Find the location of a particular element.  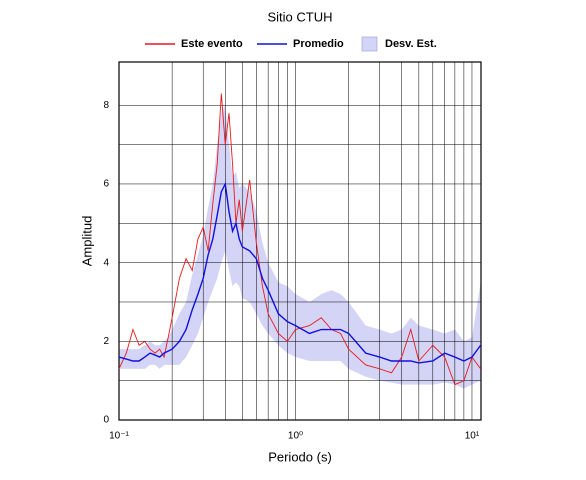

x-tick-label: 10⁰ is located at coordinates (295, 436).